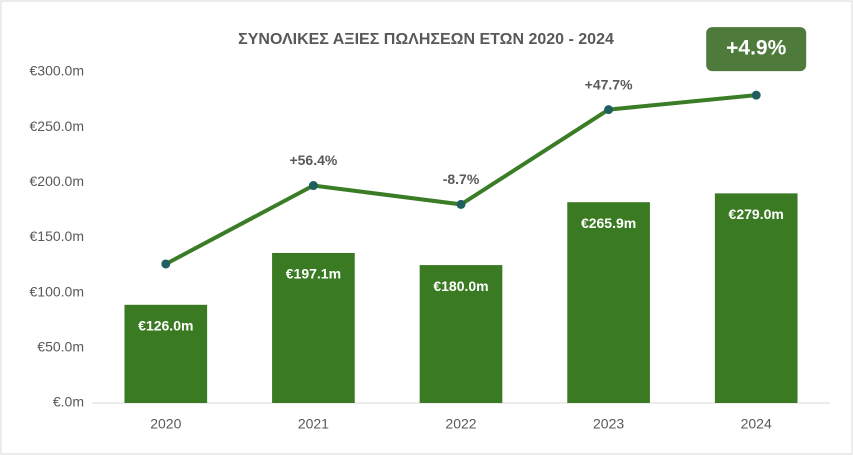 Image resolution: width=853 pixels, height=455 pixels. Describe the element at coordinates (60, 347) in the screenshot. I see `y-tick-label: €50.0m` at that location.